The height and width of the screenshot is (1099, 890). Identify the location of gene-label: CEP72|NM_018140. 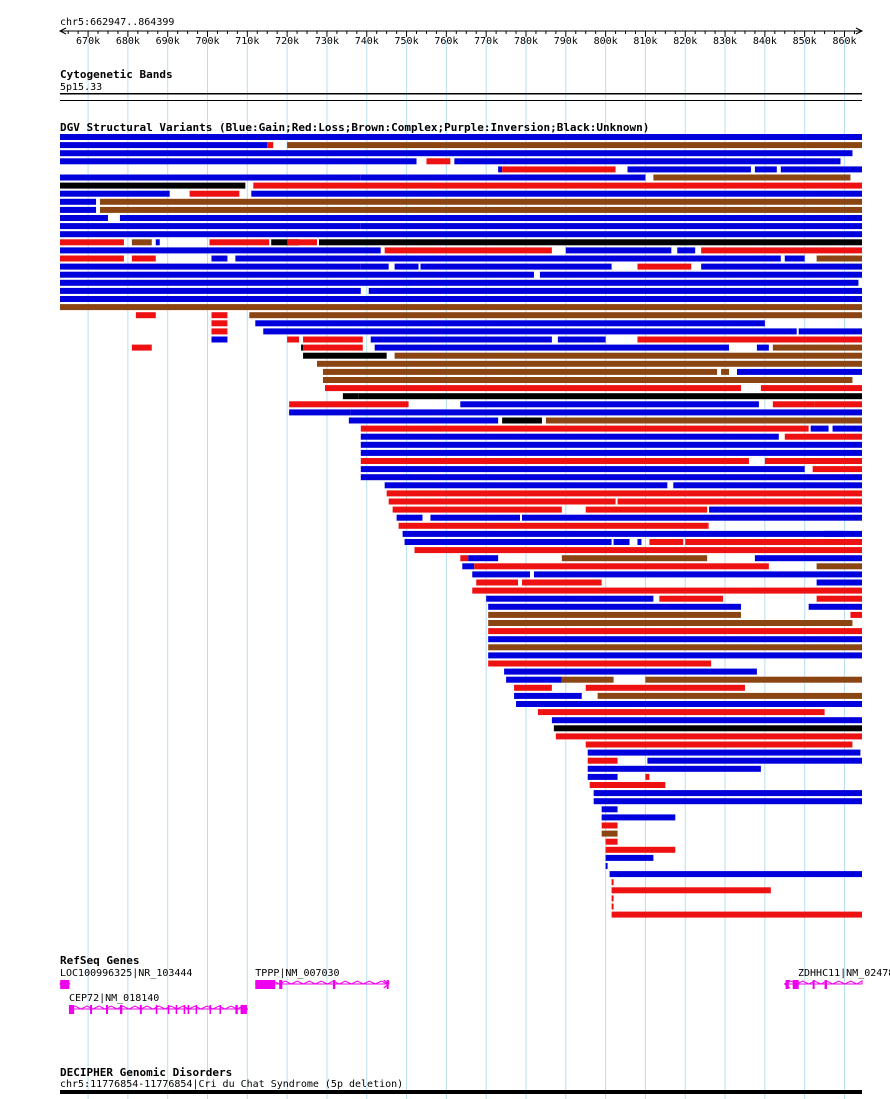
(114, 998).